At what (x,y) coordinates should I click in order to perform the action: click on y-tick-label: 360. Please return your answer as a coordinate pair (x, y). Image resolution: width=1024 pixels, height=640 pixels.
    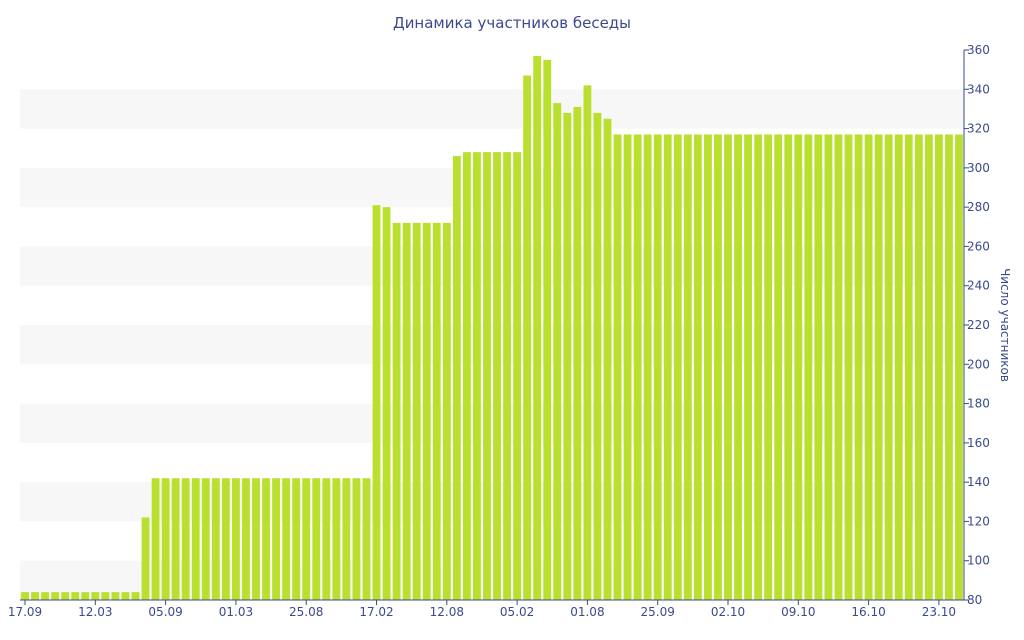
    Looking at the image, I should click on (978, 50).